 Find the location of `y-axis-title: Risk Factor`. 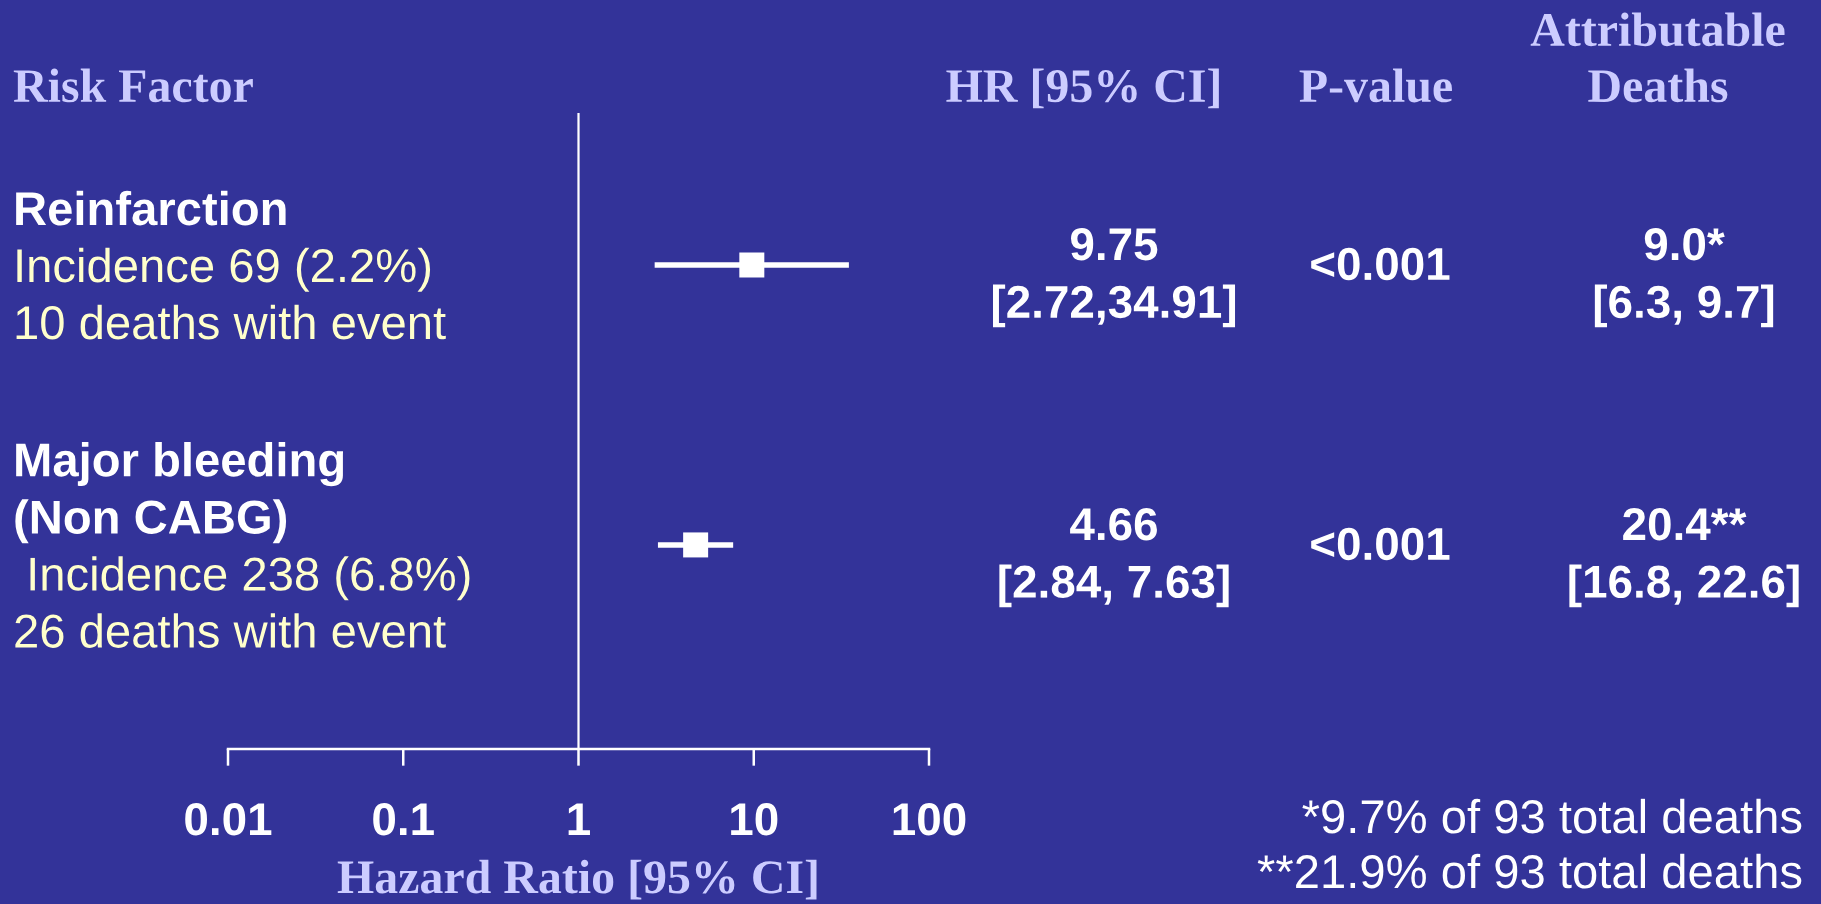

y-axis-title: Risk Factor is located at coordinates (133, 85).